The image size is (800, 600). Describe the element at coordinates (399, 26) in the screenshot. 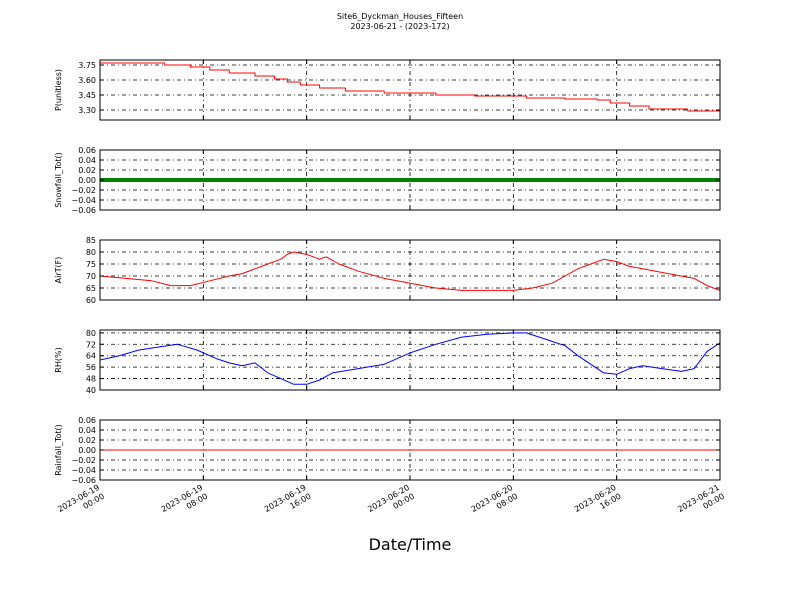

I see `chart-subtitle: 2023-06-21 - (2023-172)` at that location.